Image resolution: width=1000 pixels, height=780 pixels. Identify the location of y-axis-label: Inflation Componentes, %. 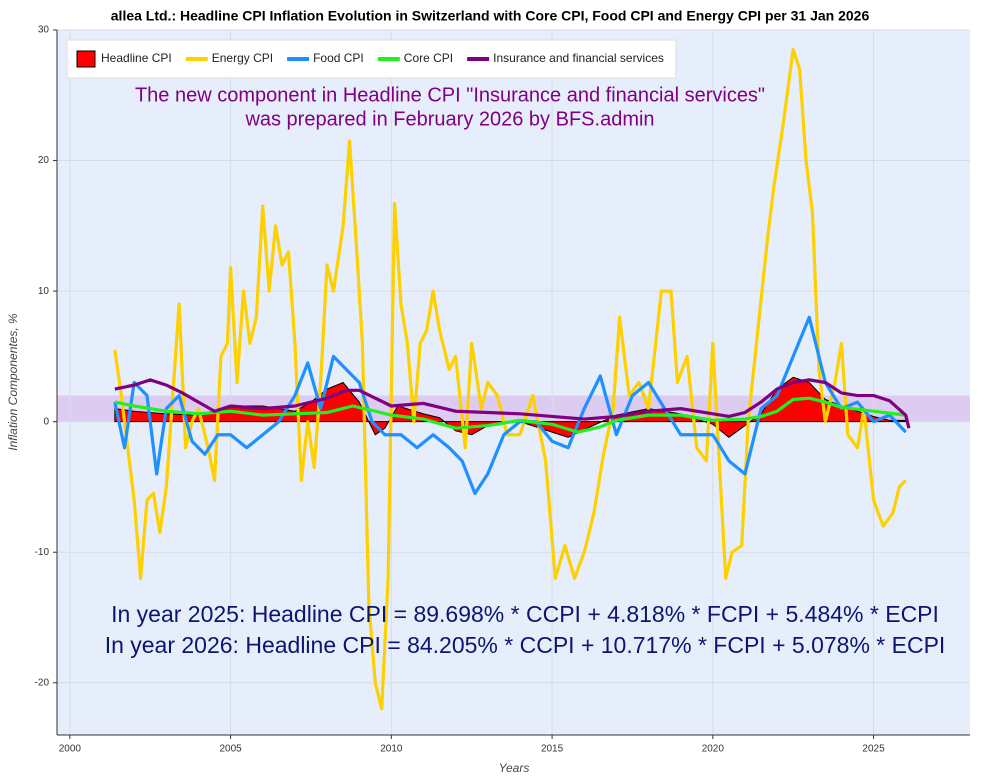
(13, 382).